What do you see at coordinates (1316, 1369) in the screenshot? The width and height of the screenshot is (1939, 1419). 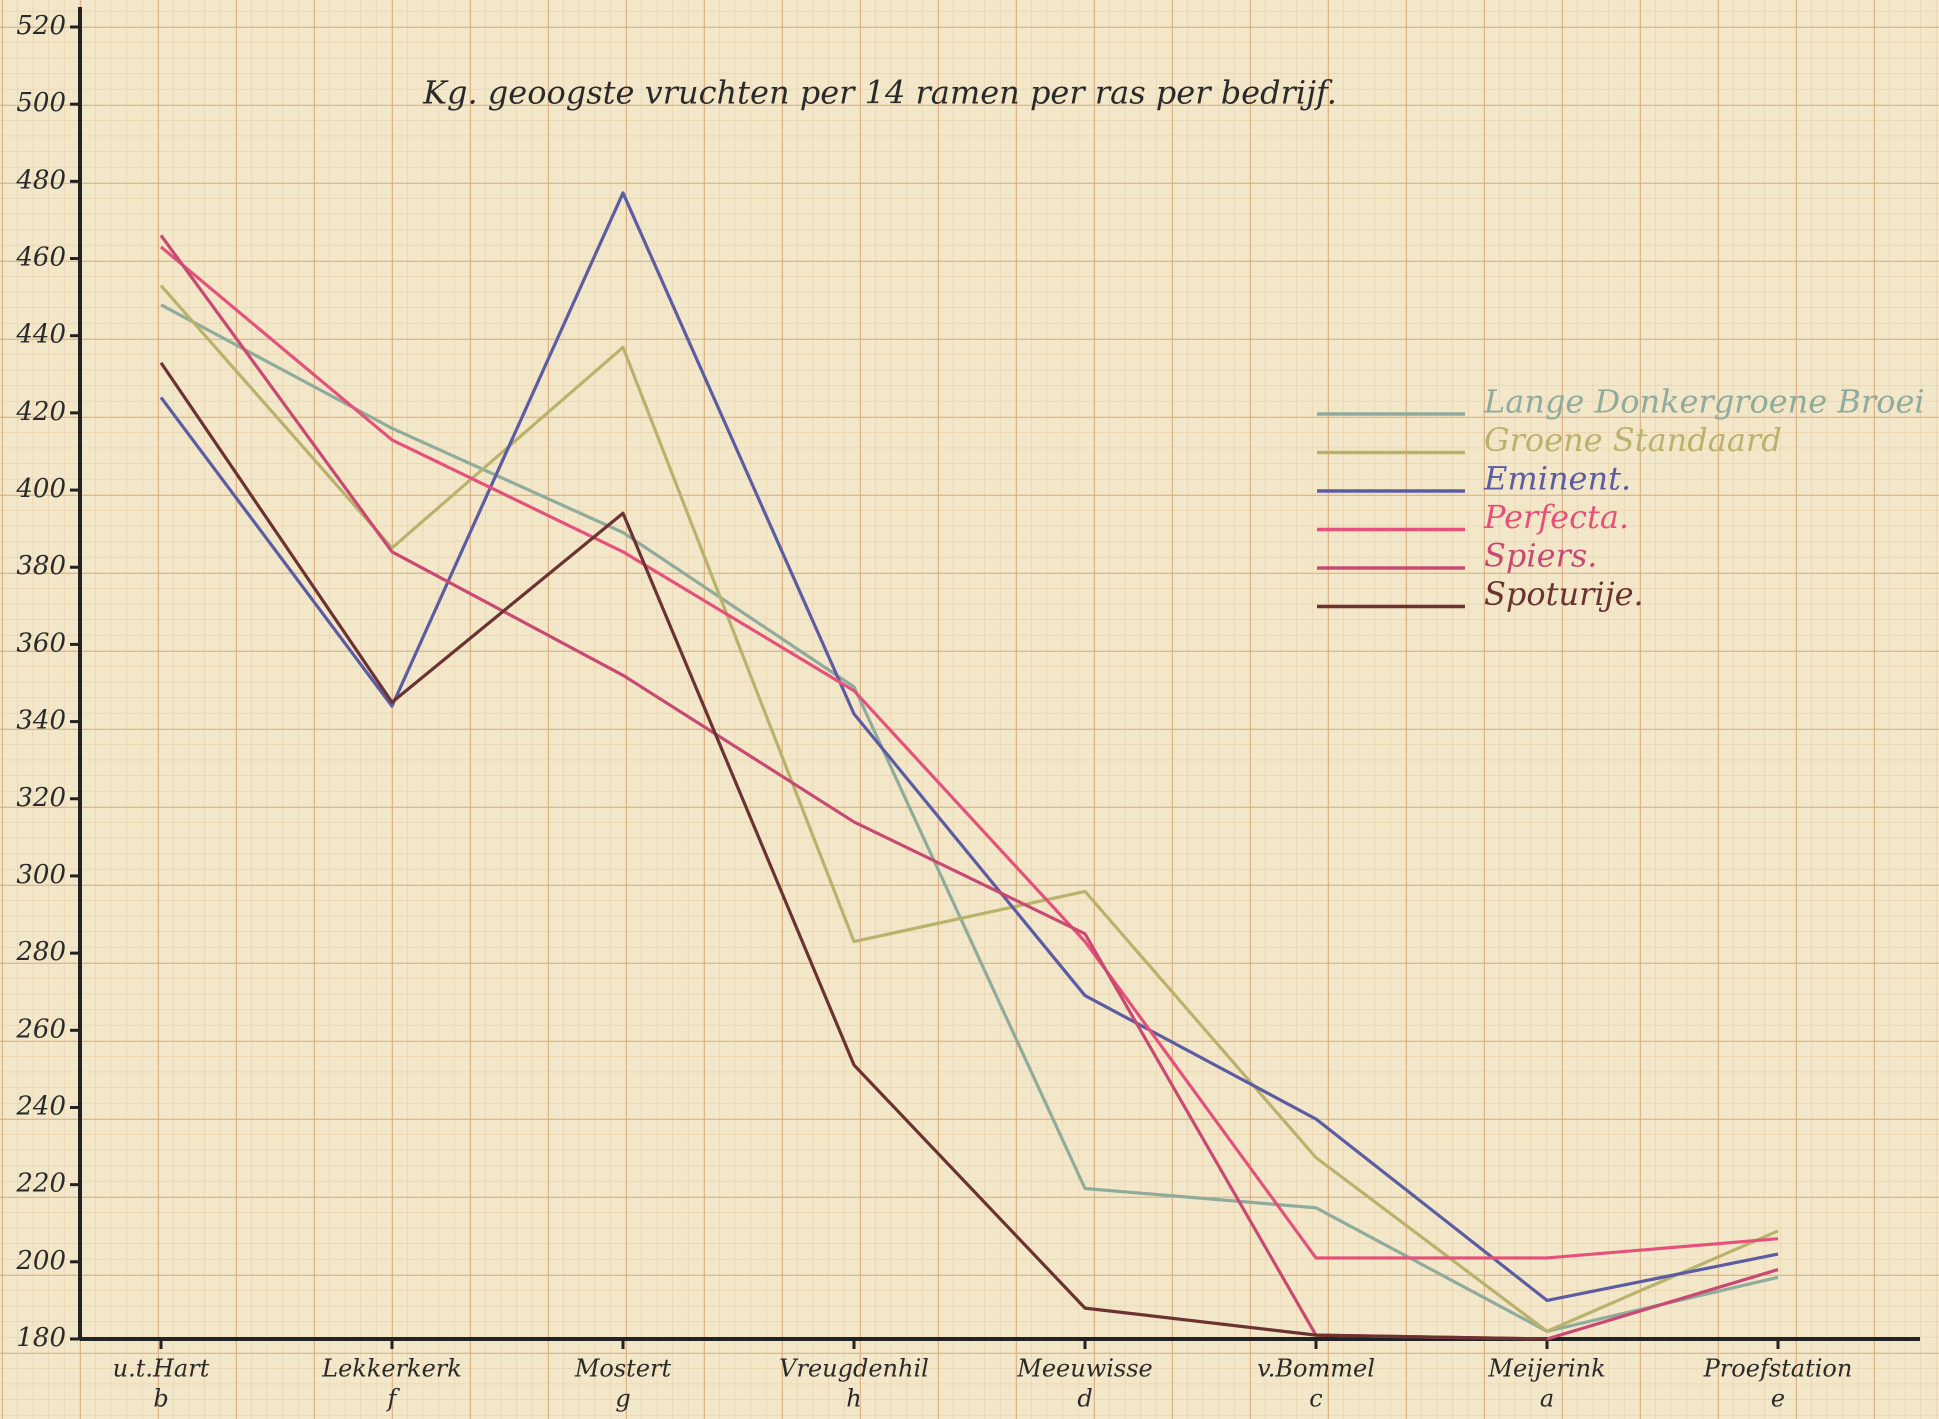 I see `x-tick-label: v.Bommel` at bounding box center [1316, 1369].